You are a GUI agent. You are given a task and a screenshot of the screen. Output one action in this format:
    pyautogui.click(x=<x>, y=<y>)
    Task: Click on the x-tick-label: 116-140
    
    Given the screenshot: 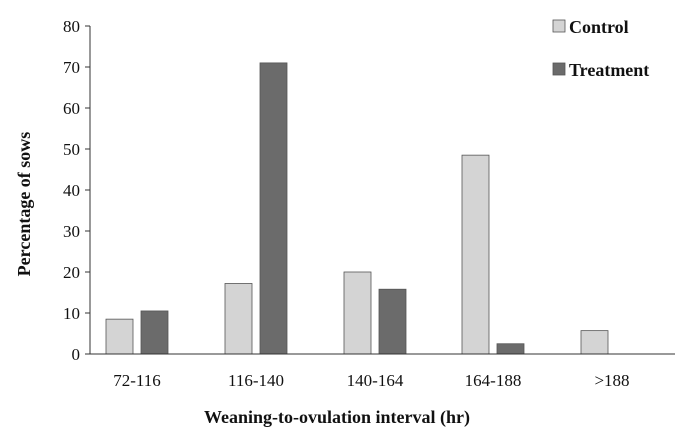 What is the action you would take?
    pyautogui.click(x=256, y=380)
    